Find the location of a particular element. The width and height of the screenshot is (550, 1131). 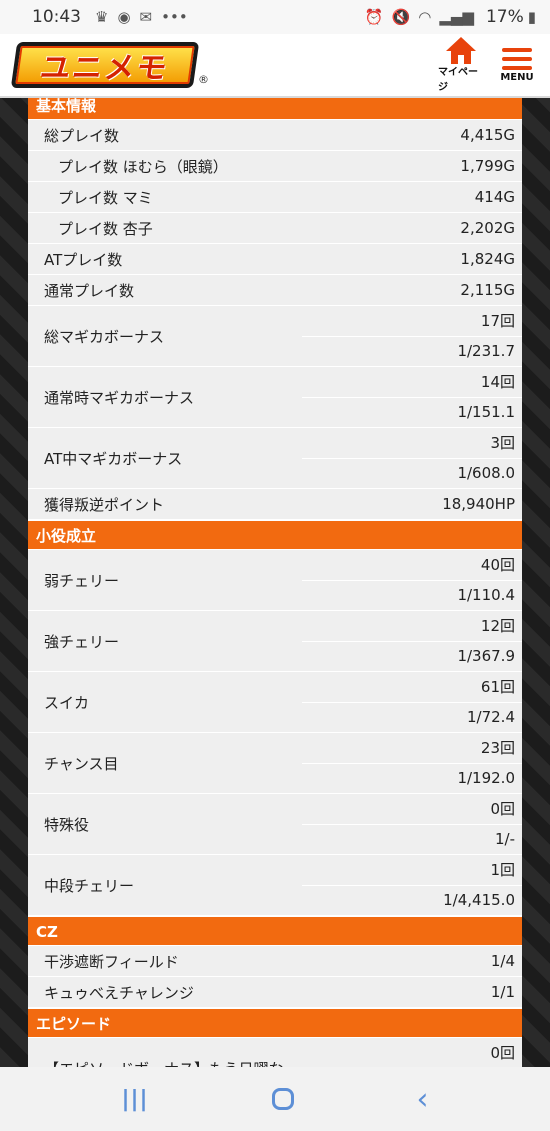

menu-button: MENU is located at coordinates (517, 65).